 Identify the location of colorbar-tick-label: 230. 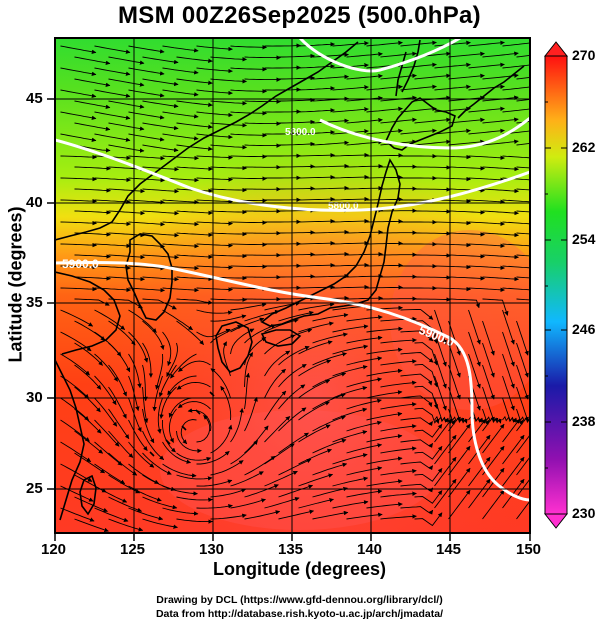
(584, 513).